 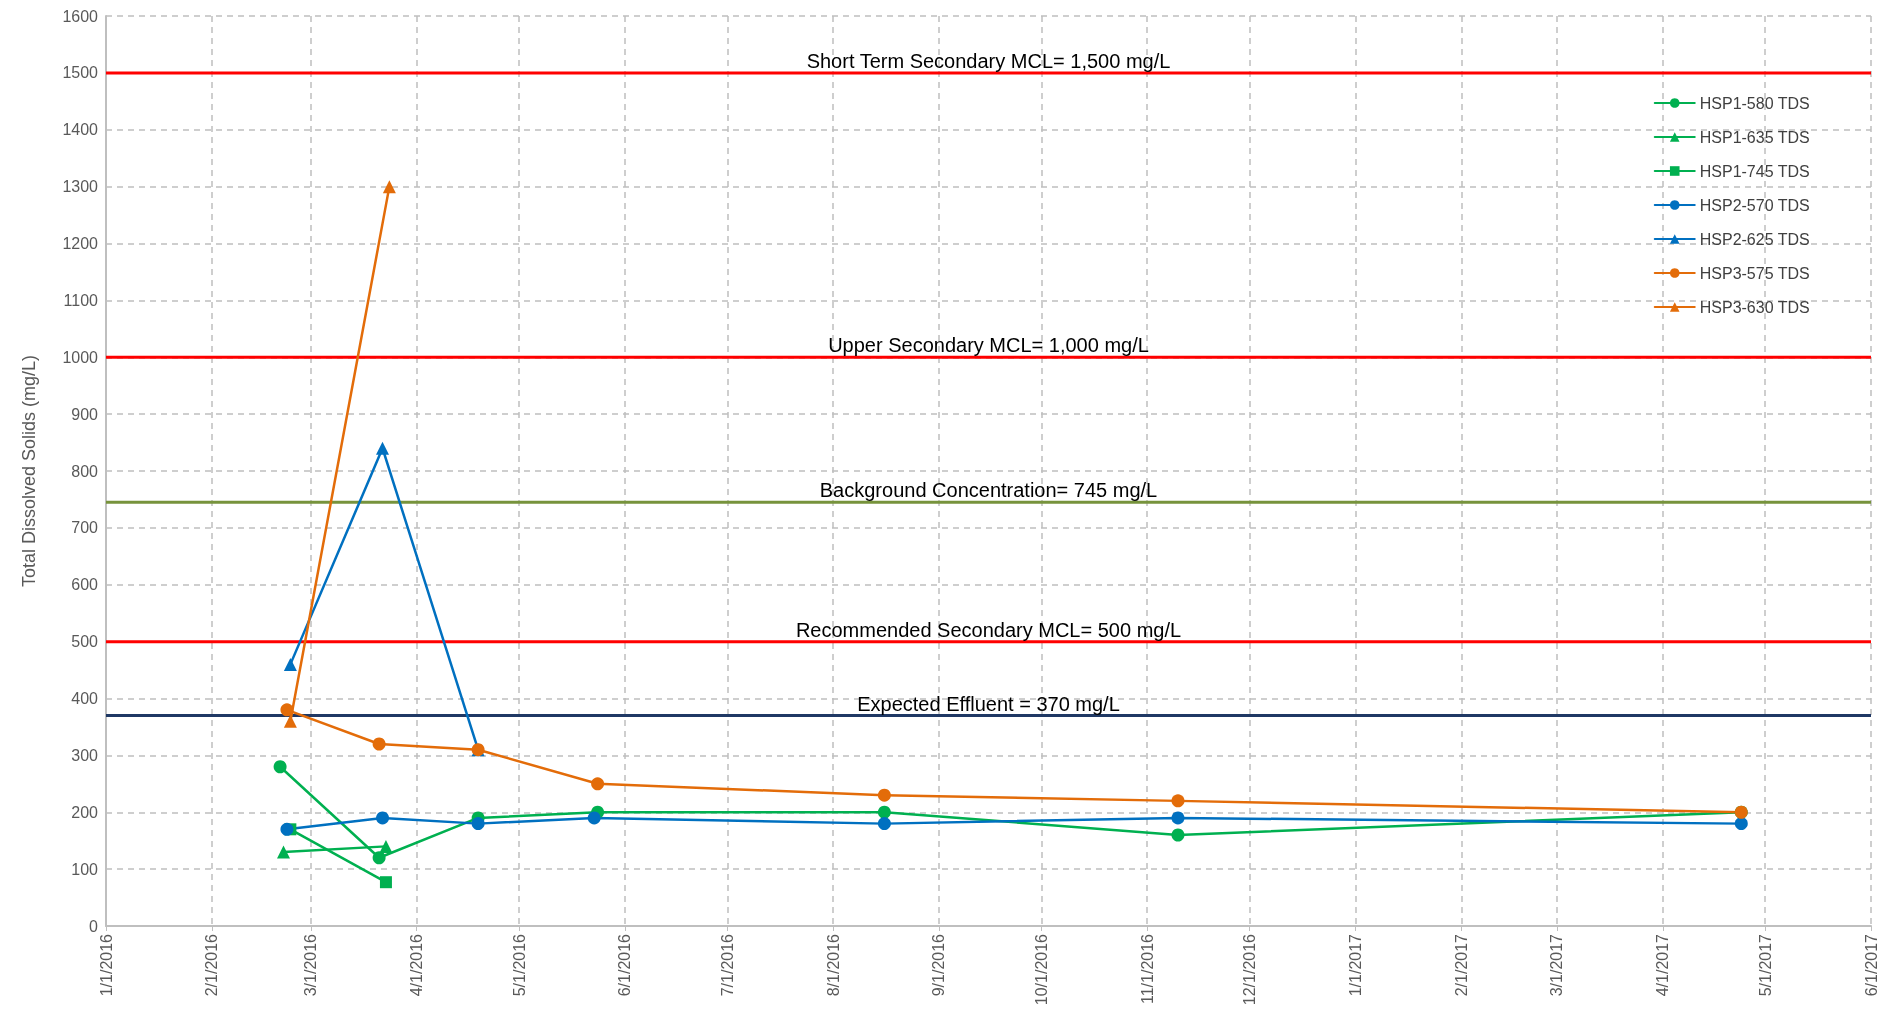 What do you see at coordinates (1754, 103) in the screenshot?
I see `legend-label: HSP1-580 TDS` at bounding box center [1754, 103].